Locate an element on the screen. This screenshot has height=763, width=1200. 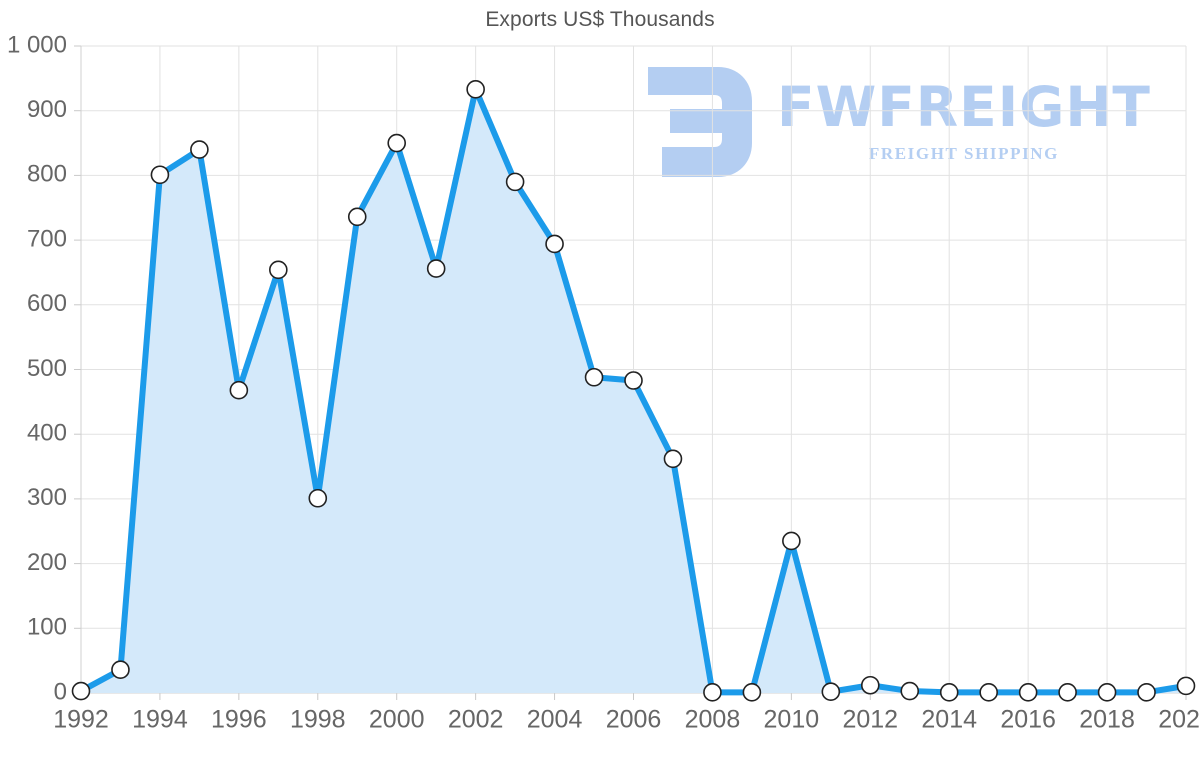
x-tick-label: 1992 is located at coordinates (81, 720).